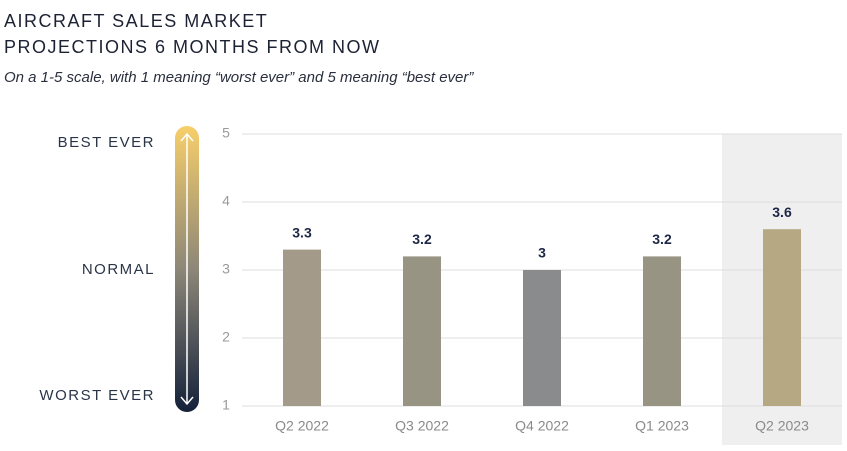  I want to click on x-tick-label: Q2 2023, so click(782, 426).